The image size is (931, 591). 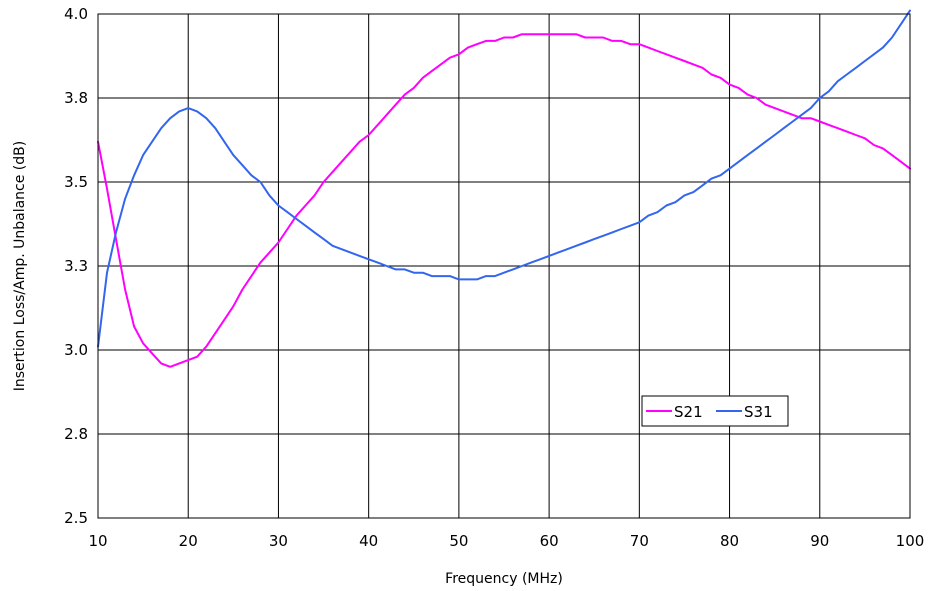 I want to click on y-tick-label: 3.3, so click(x=76, y=266).